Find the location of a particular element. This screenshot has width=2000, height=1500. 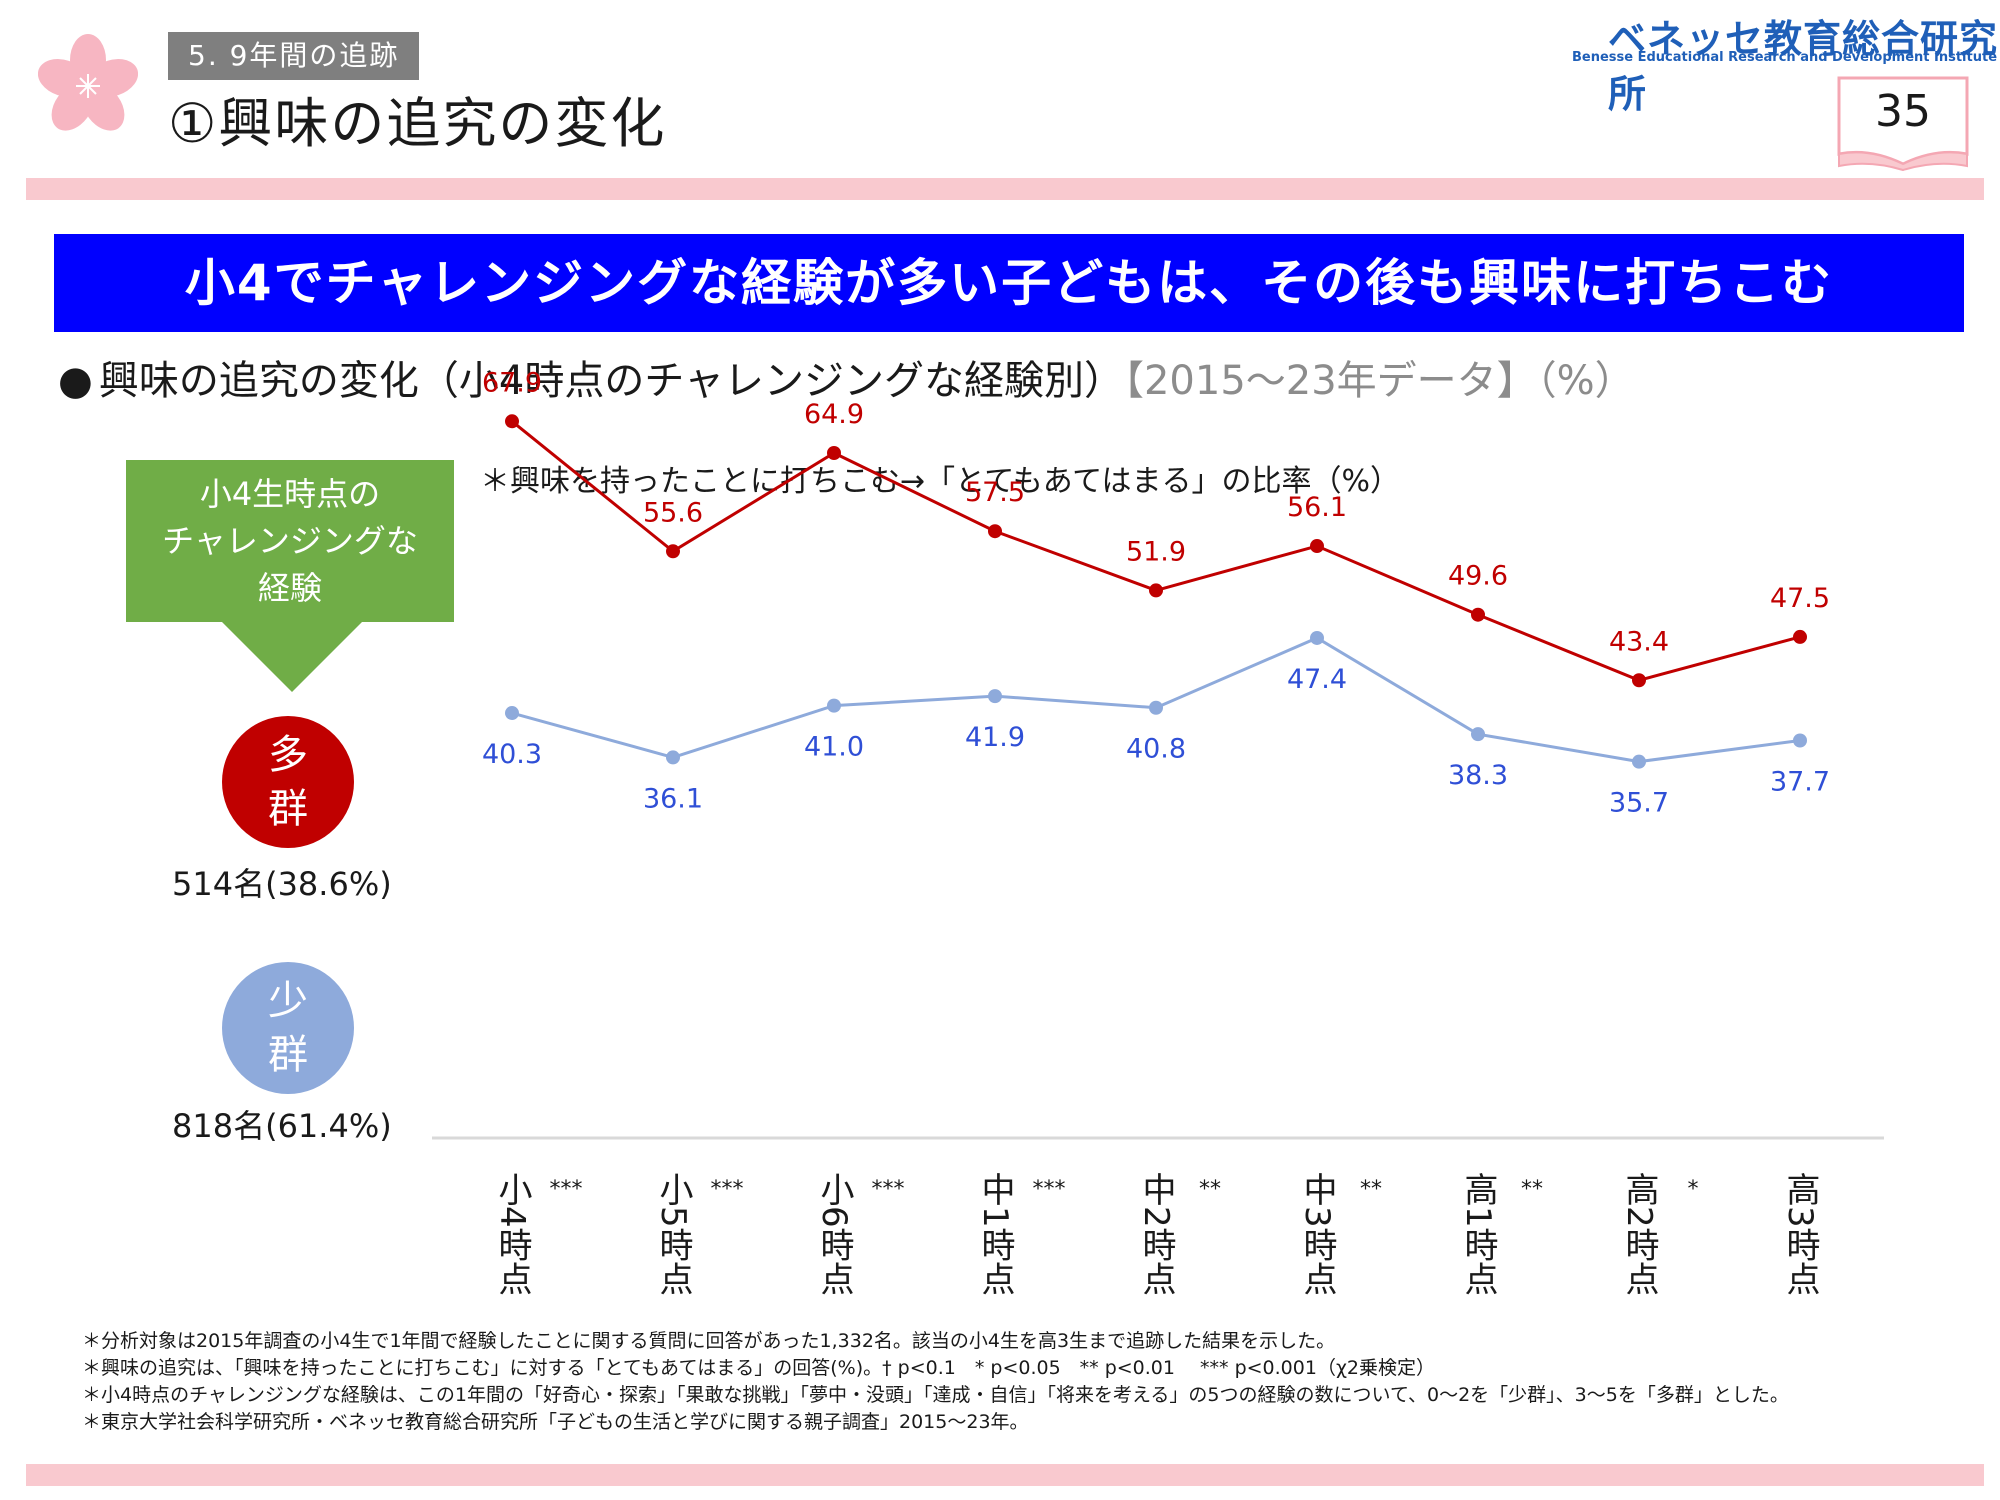

x-tick-label: 中3時点 is located at coordinates (1317, 1234).